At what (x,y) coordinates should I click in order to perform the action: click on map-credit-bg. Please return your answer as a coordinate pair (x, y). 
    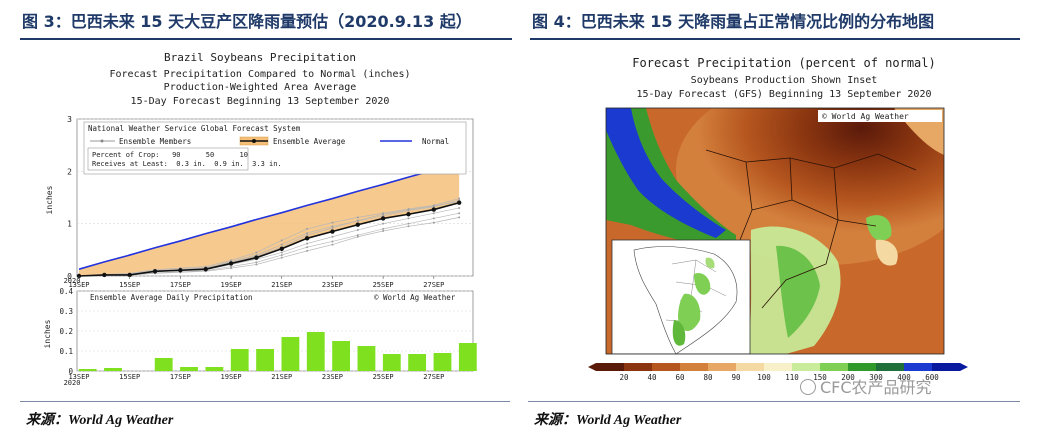
    Looking at the image, I should click on (880, 116).